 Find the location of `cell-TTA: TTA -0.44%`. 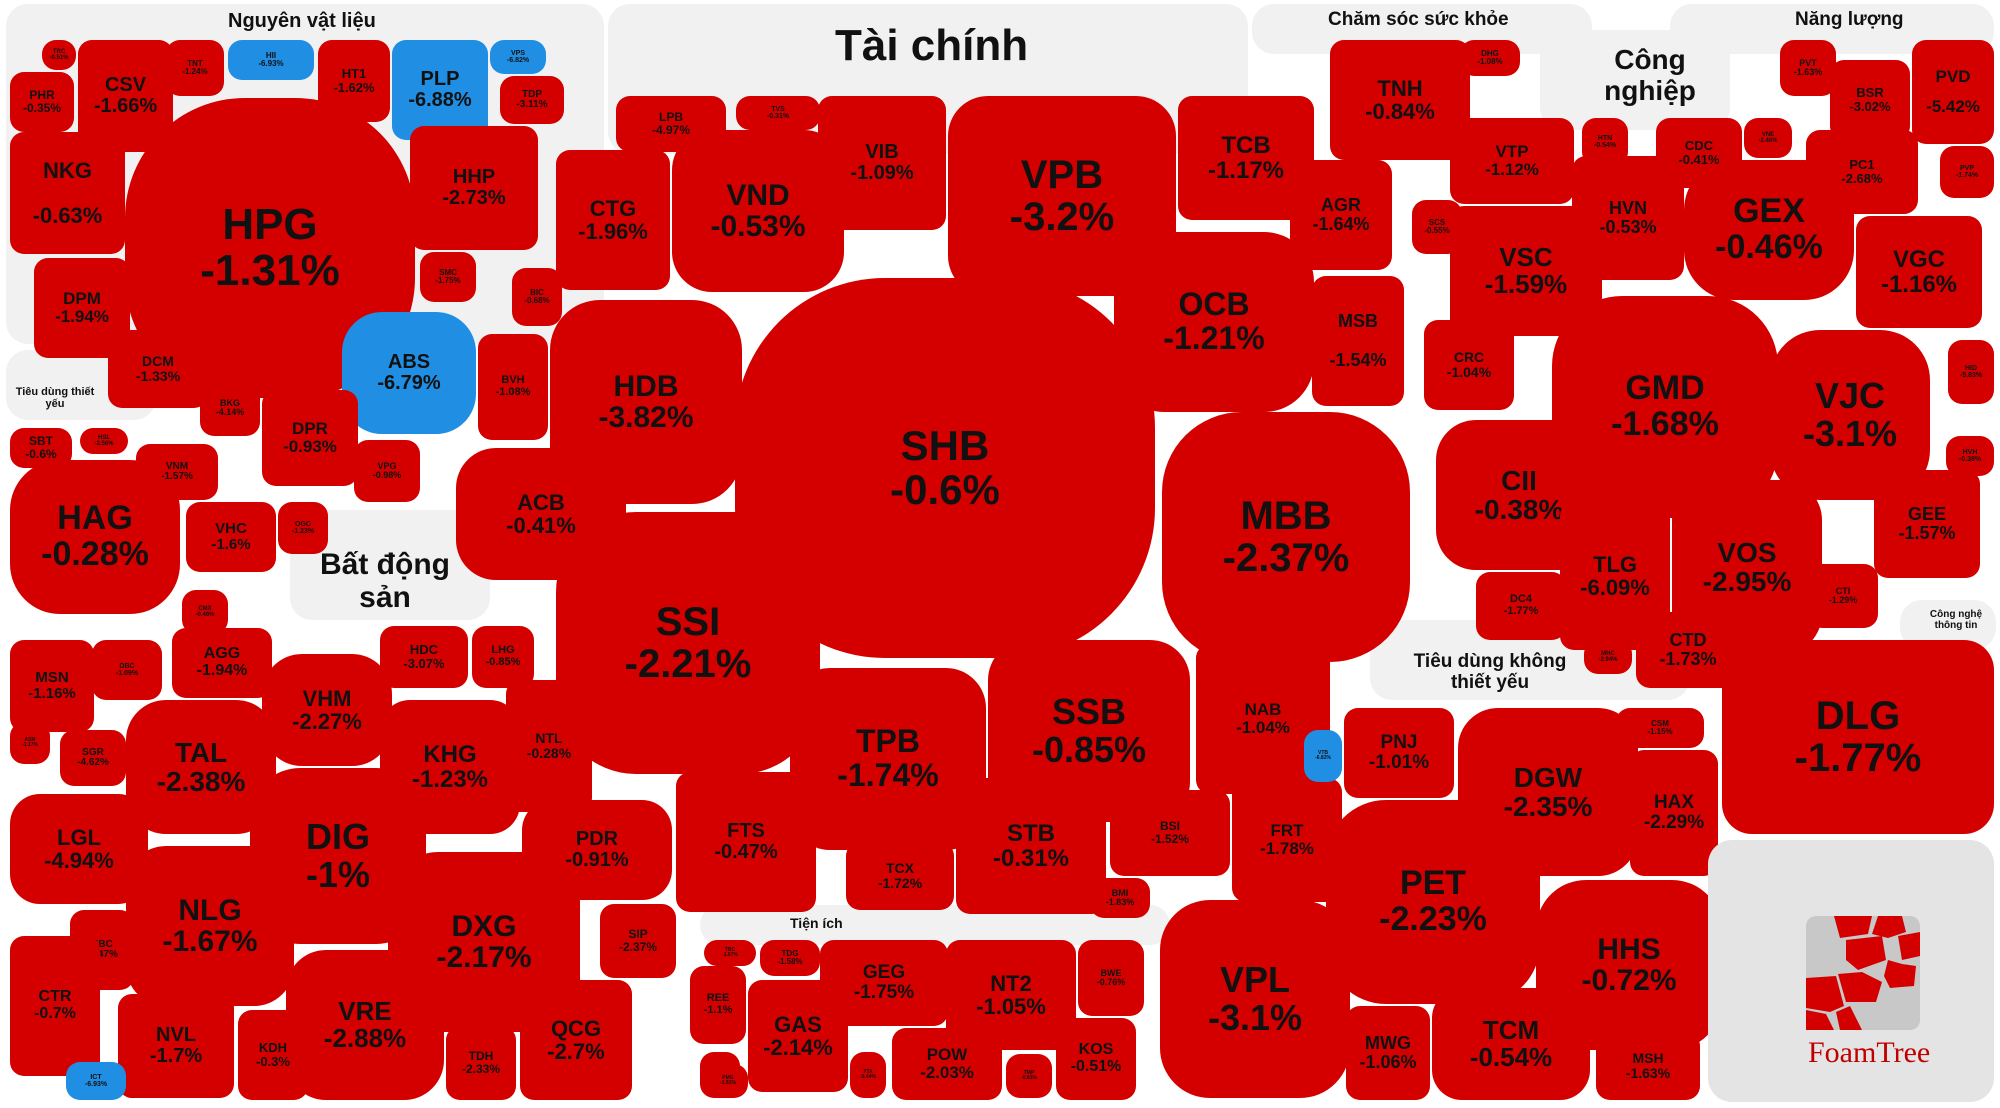

cell-TTA: TTA -0.44% is located at coordinates (868, 1075).